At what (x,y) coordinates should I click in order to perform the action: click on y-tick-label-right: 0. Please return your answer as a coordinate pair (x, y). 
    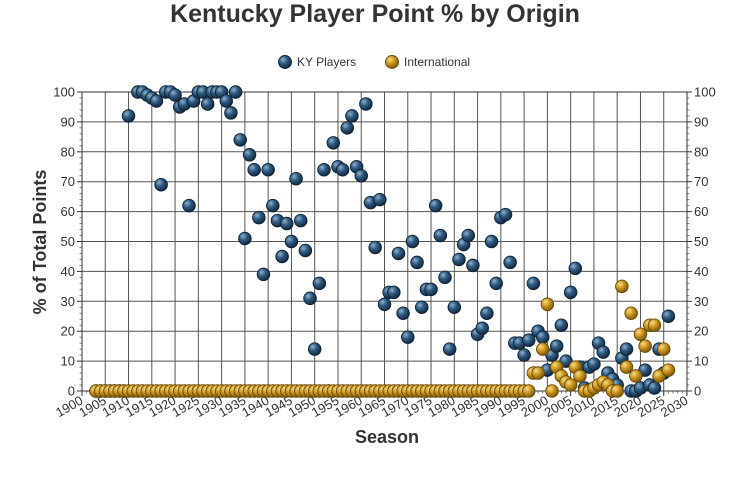
    Looking at the image, I should click on (697, 391).